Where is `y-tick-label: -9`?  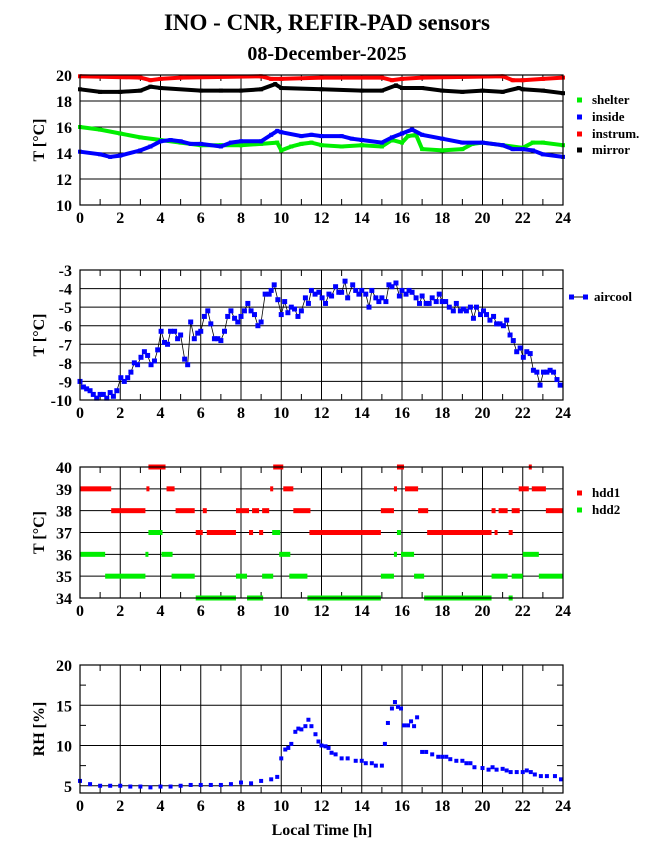 y-tick-label: -9 is located at coordinates (65, 382).